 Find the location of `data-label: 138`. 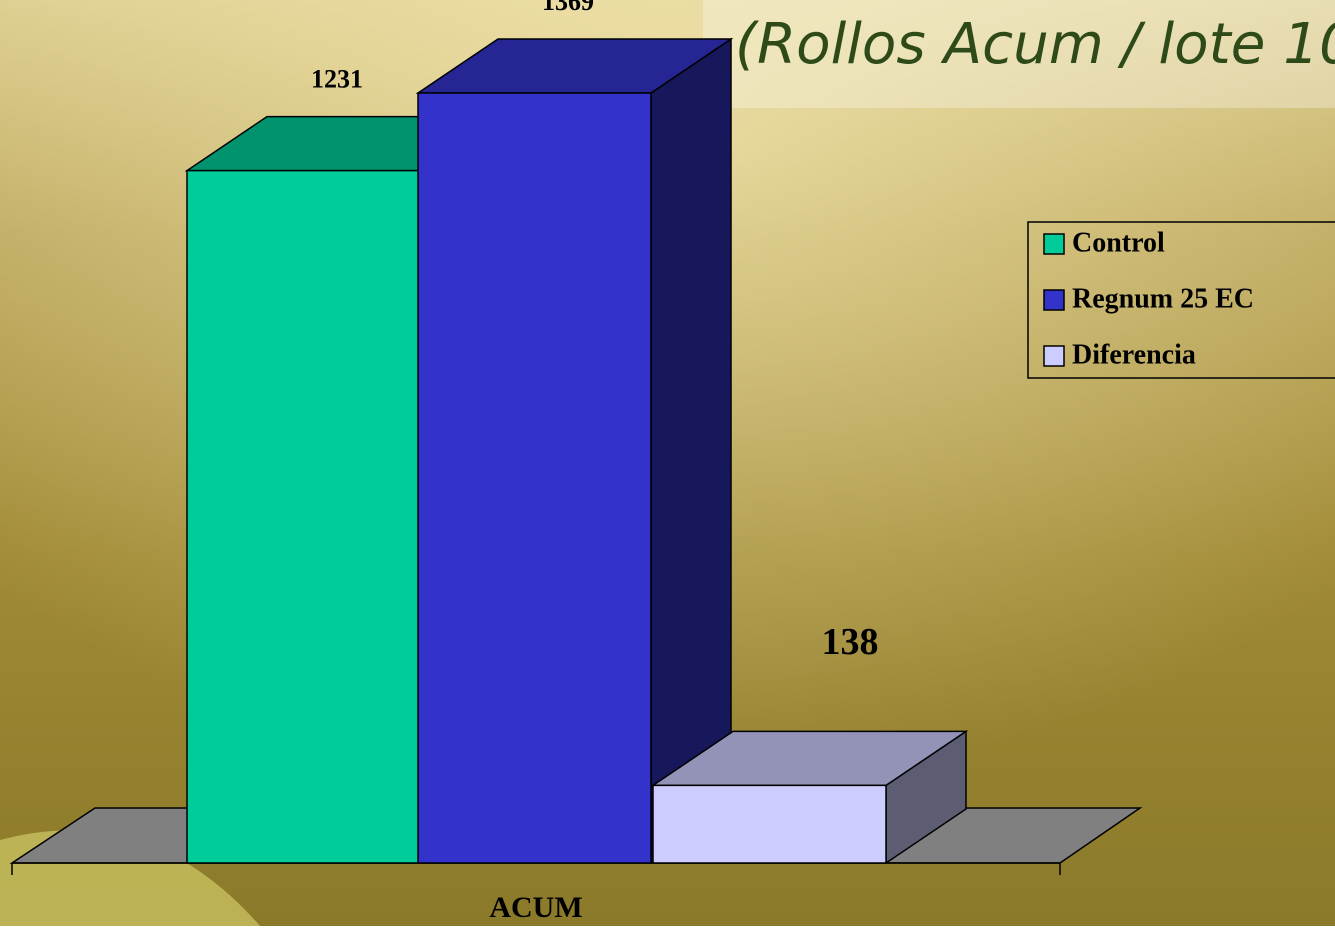

data-label: 138 is located at coordinates (850, 642).